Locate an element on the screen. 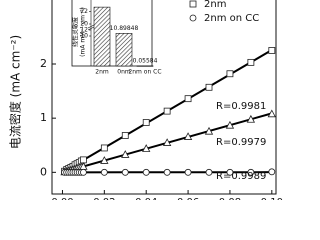  annotation: R=0.9979 is located at coordinates (241, 142).